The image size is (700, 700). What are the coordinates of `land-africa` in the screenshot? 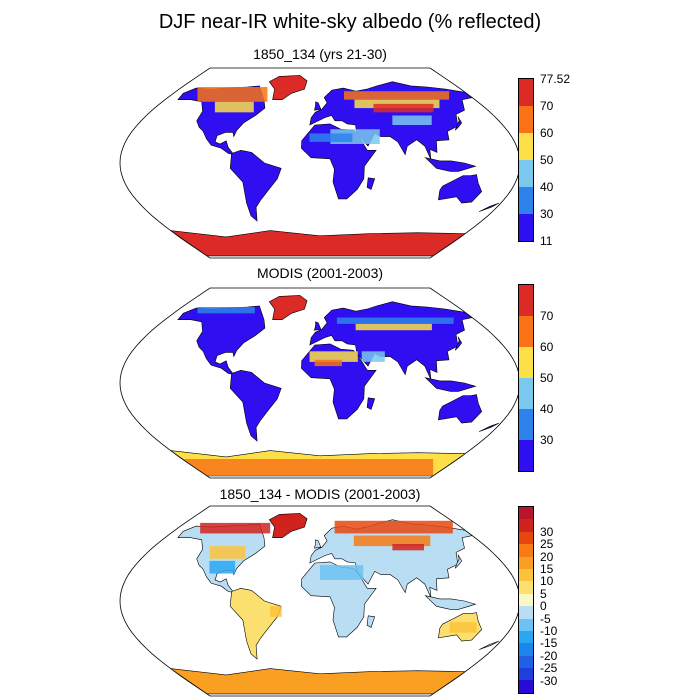 It's located at (339, 599).